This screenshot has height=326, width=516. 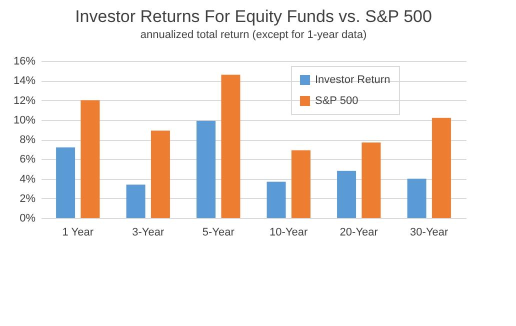 What do you see at coordinates (28, 160) in the screenshot?
I see `y-tick-label: 6%` at bounding box center [28, 160].